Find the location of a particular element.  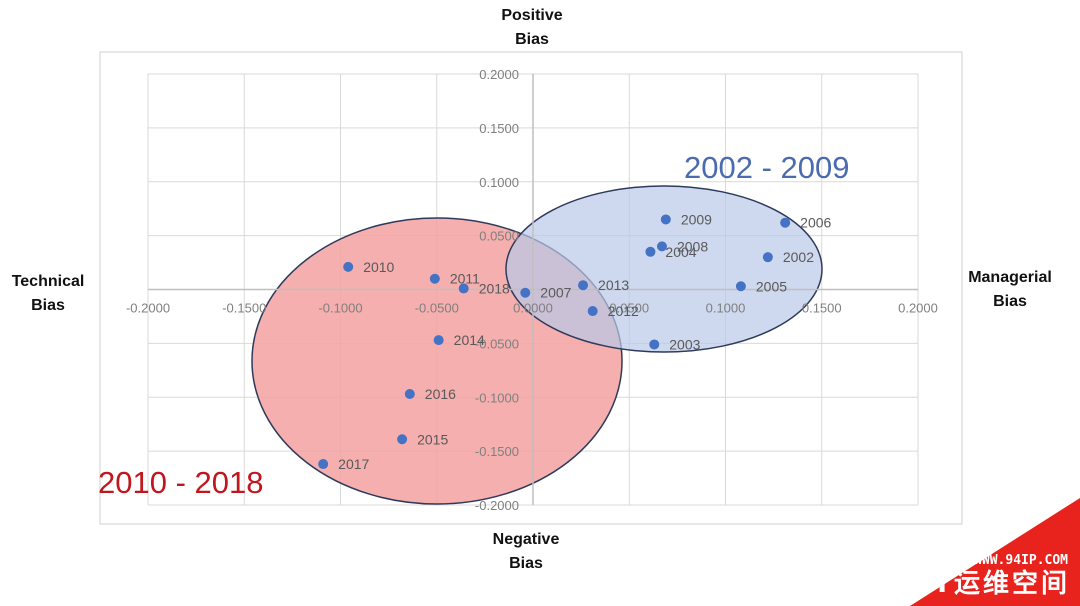

y-tick-label: 0.1500 is located at coordinates (499, 128).